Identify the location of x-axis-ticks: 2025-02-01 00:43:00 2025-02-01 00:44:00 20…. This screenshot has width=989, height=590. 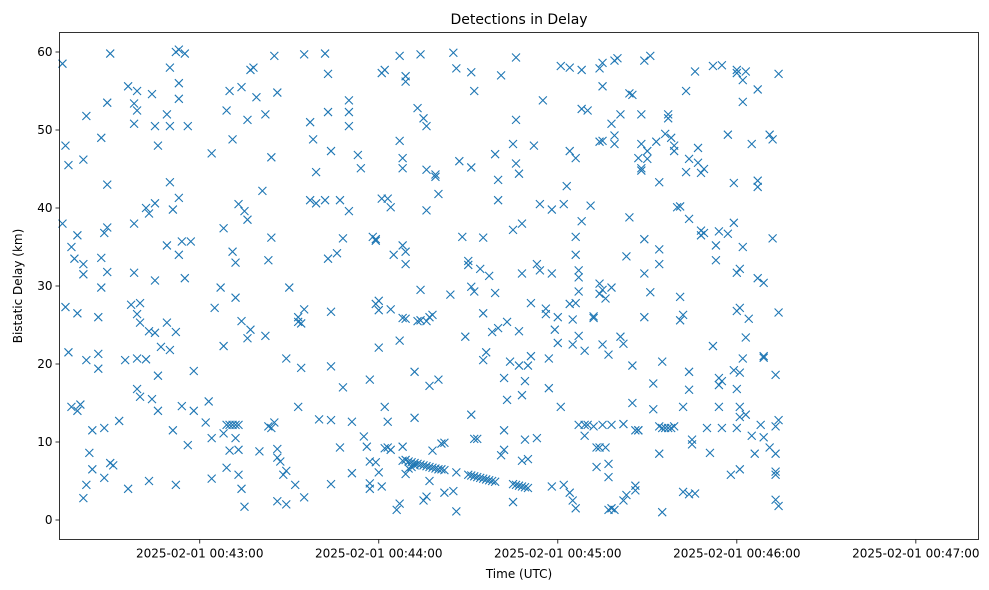
(558, 550).